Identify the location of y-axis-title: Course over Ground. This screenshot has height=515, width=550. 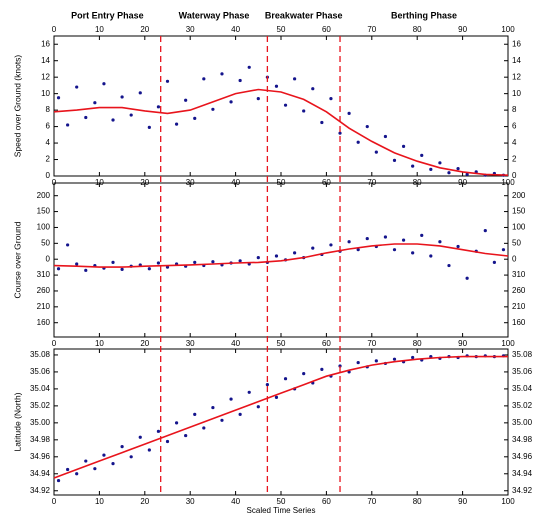
(17, 259).